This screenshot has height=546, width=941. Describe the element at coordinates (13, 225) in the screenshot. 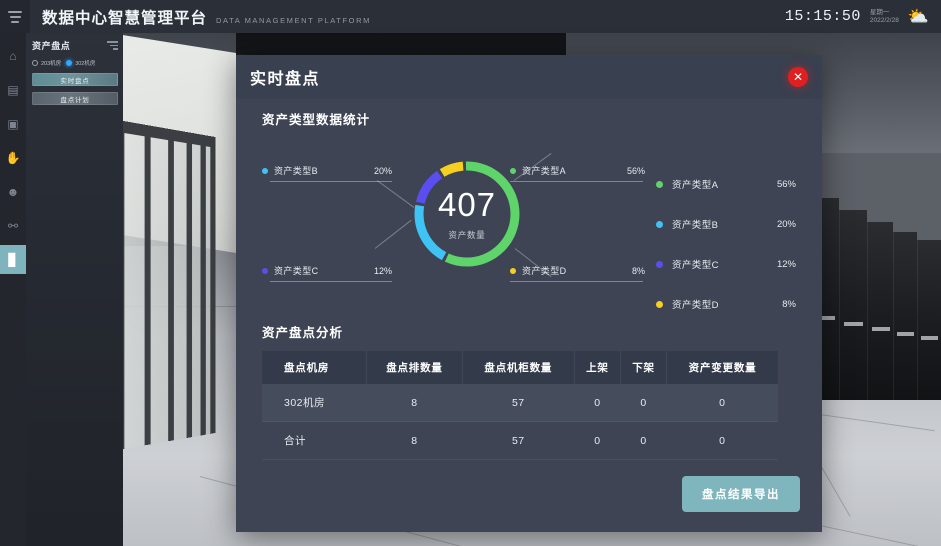

I see `link-nodes-icon: ⚯` at that location.